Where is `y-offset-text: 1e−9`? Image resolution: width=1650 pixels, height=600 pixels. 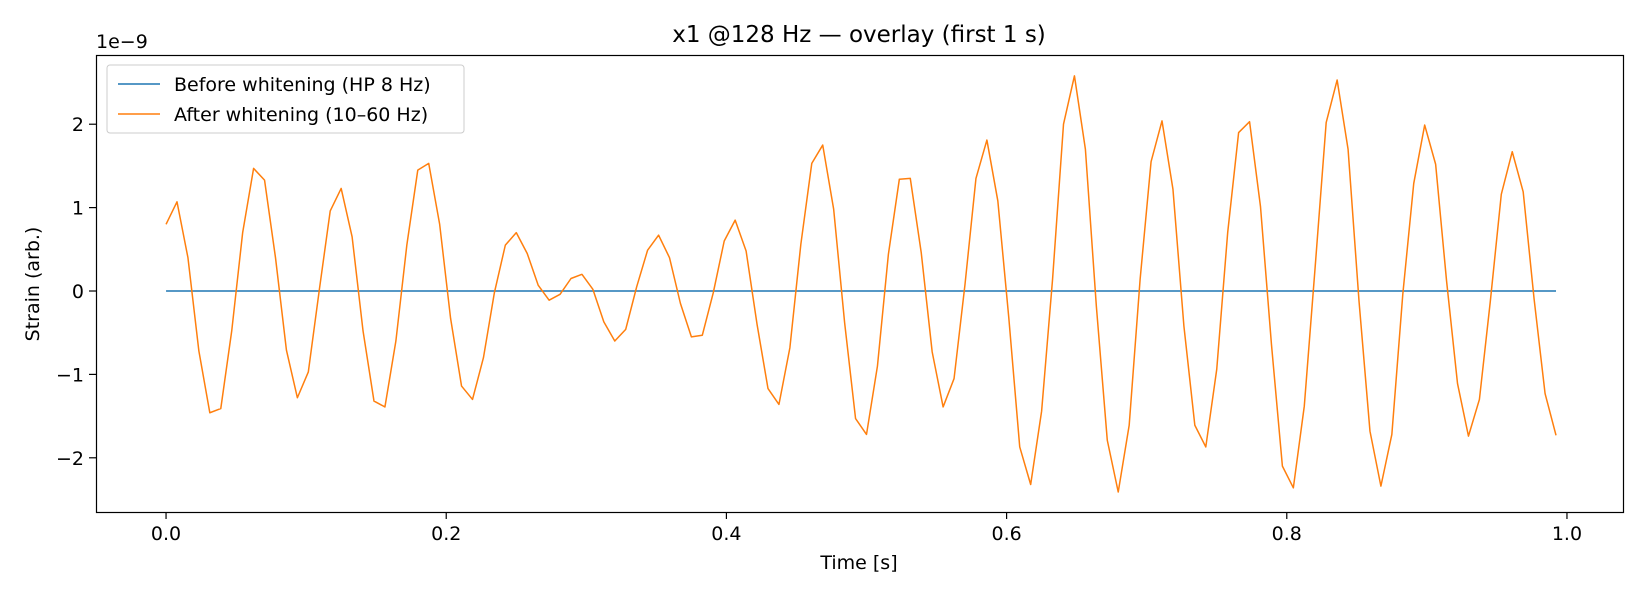 y-offset-text: 1e−9 is located at coordinates (122, 42).